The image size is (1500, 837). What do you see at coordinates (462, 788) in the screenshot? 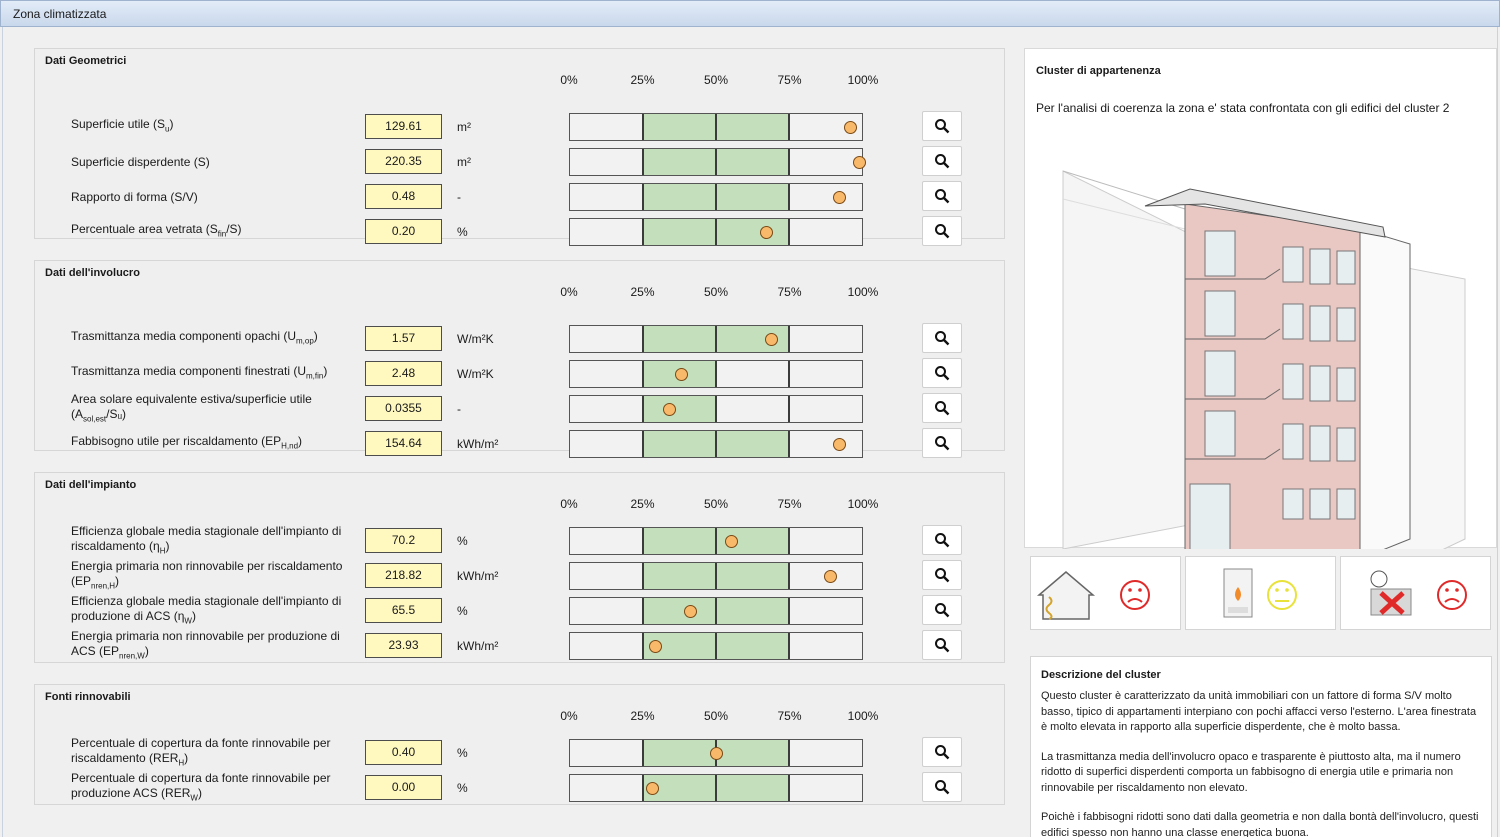
I see `indicator-unit: %` at bounding box center [462, 788].